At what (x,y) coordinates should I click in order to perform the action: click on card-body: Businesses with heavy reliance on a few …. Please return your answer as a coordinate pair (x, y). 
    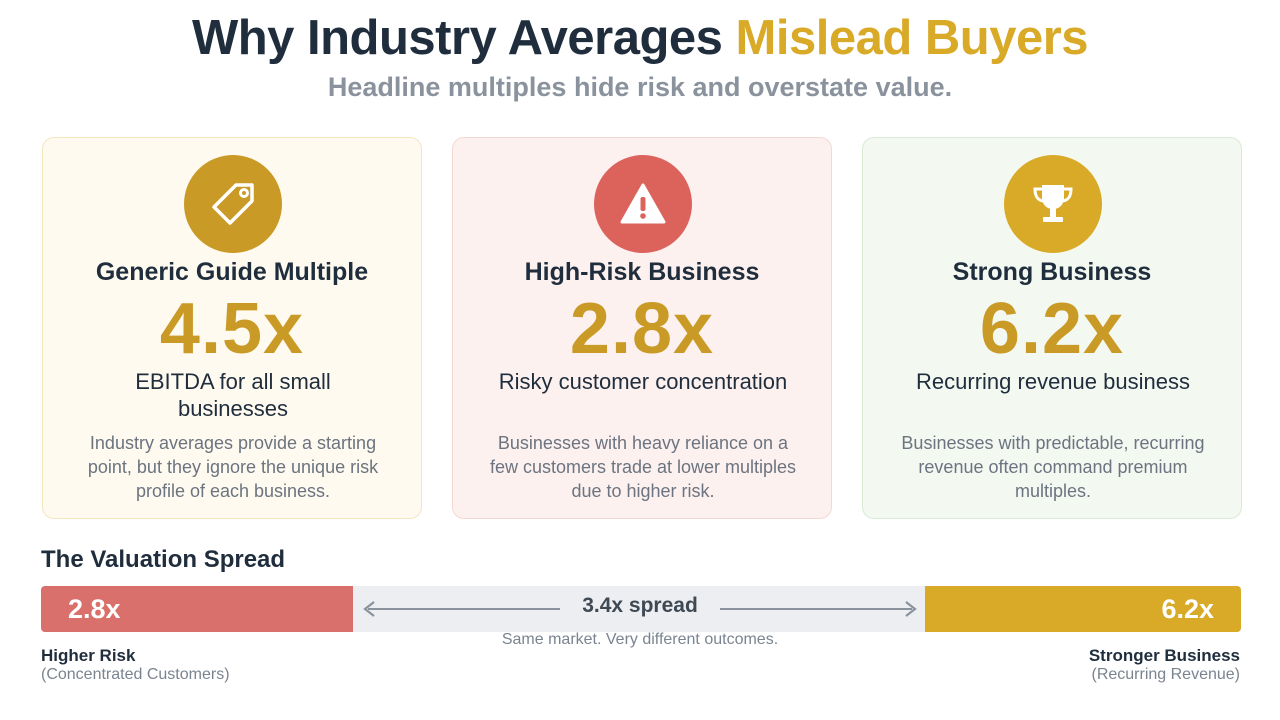
    Looking at the image, I should click on (643, 467).